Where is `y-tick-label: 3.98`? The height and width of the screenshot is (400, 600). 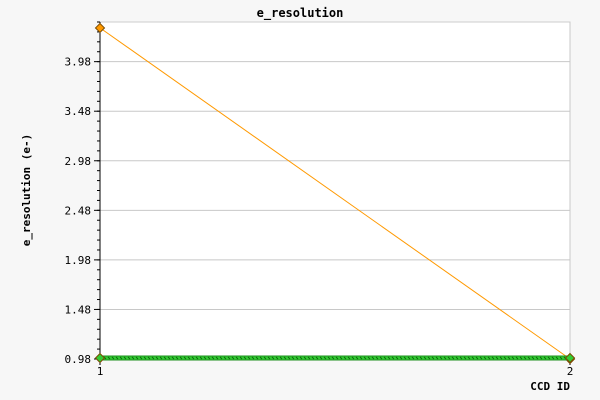
y-tick-label: 3.98 is located at coordinates (78, 62).